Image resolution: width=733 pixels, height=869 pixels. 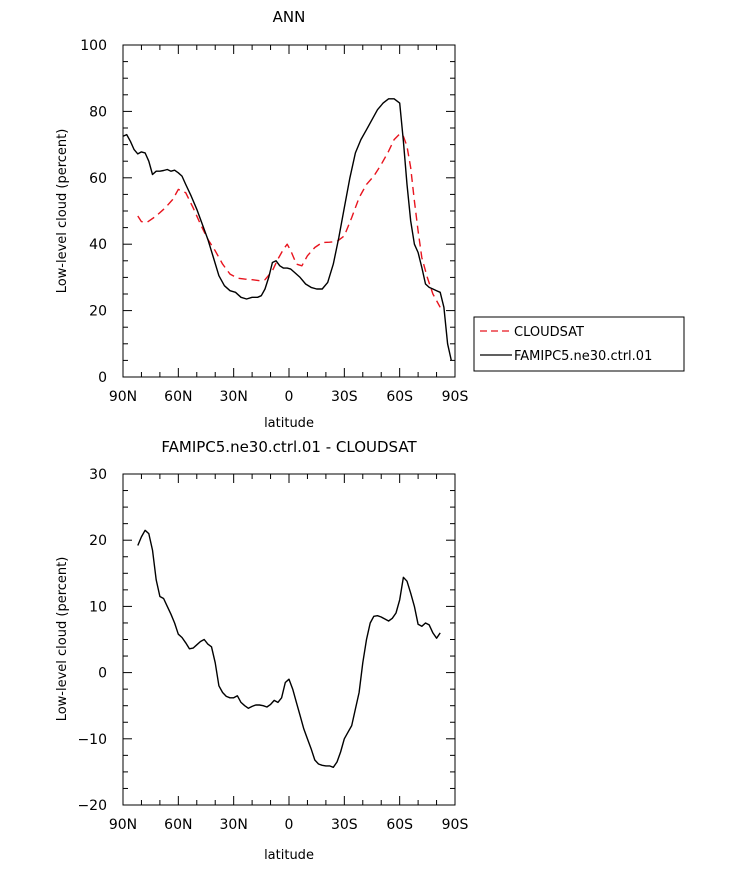 I want to click on top-ytick-label: 40, so click(x=98, y=245).